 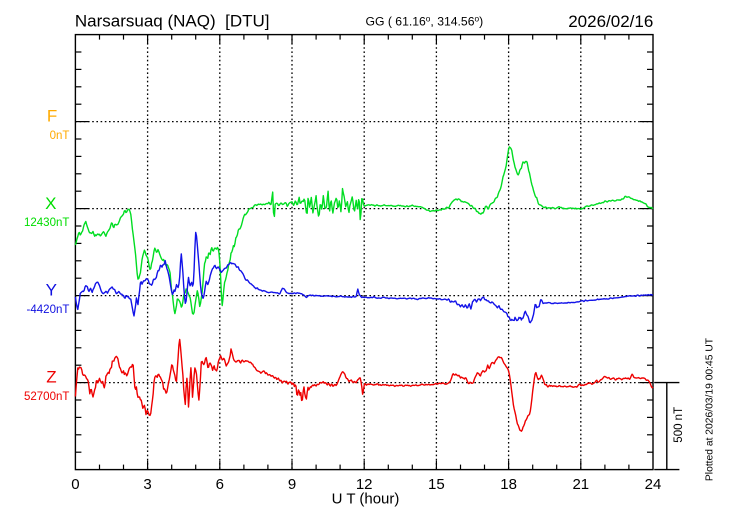 I want to click on svg-text: -4420nT, so click(x=48, y=310).